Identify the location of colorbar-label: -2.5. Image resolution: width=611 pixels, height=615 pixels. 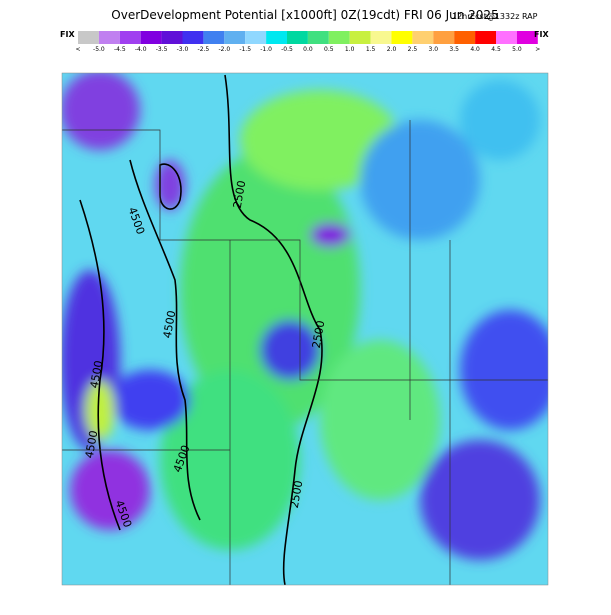
(204, 49).